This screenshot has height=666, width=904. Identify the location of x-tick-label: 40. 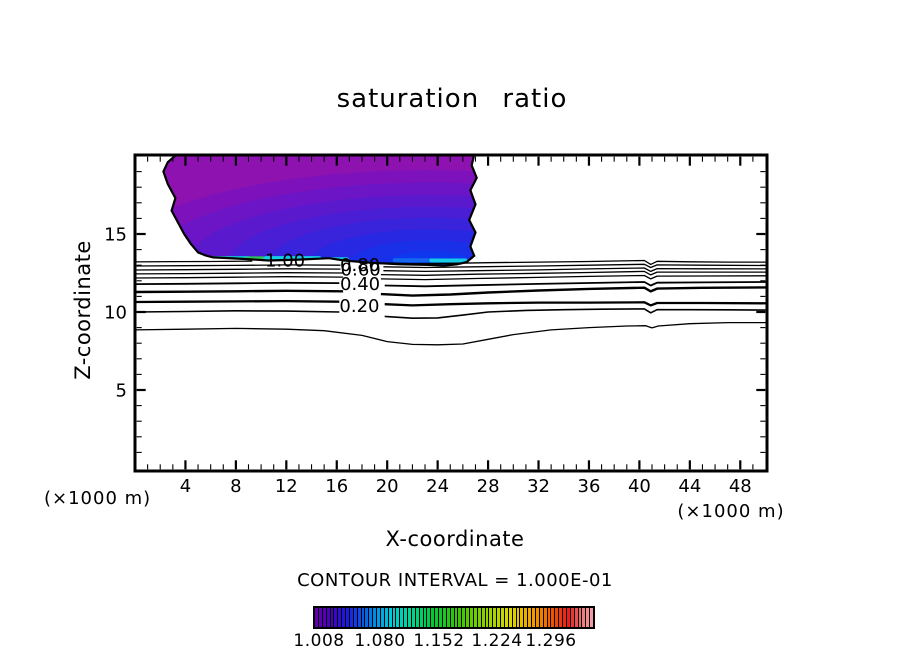
(639, 486).